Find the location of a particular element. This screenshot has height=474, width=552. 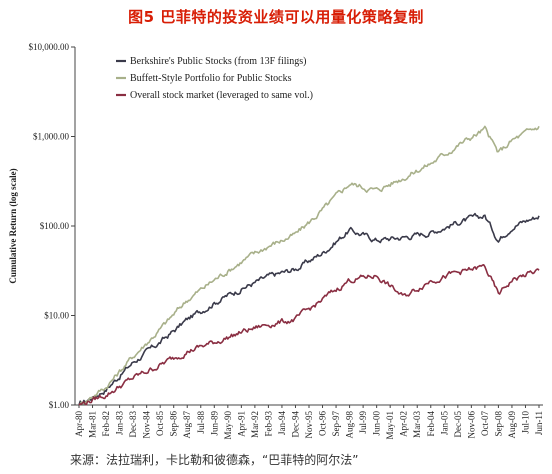

x-tick-label: Sep-86 is located at coordinates (174, 424).